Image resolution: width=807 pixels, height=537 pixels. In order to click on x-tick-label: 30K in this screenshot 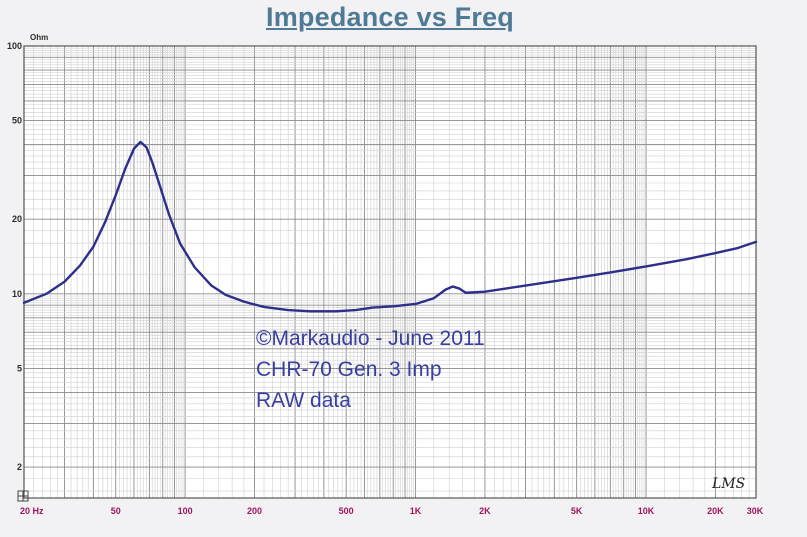, I will do `click(755, 511)`.